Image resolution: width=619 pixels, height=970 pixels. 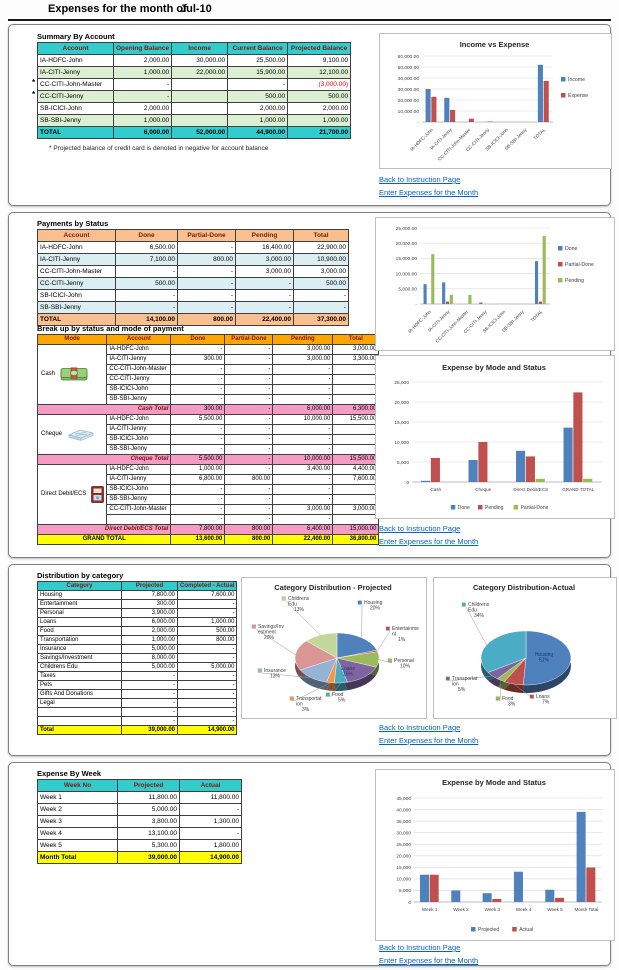 I want to click on subtotal-value: 15,500.00, so click(x=356, y=459).